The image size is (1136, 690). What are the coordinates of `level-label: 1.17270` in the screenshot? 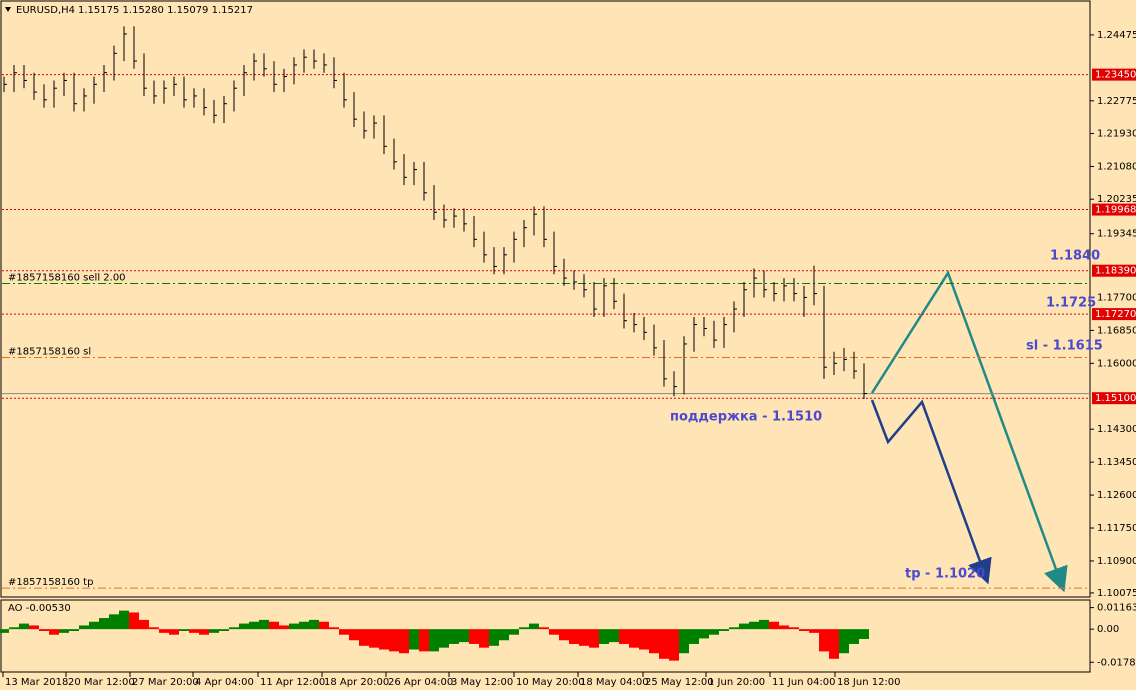 It's located at (1115, 314).